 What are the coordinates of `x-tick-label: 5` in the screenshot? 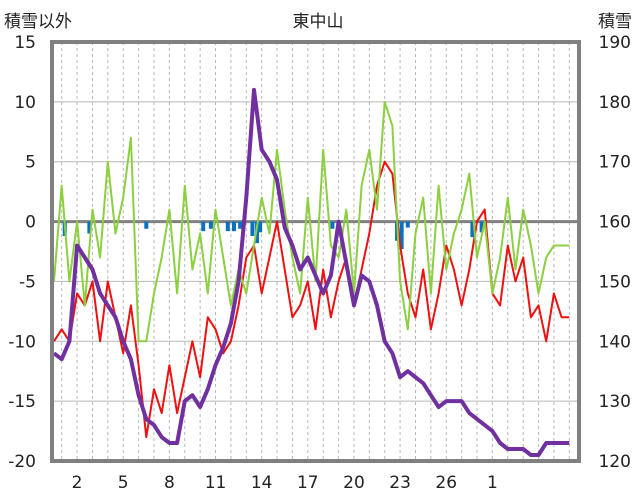 It's located at (123, 483).